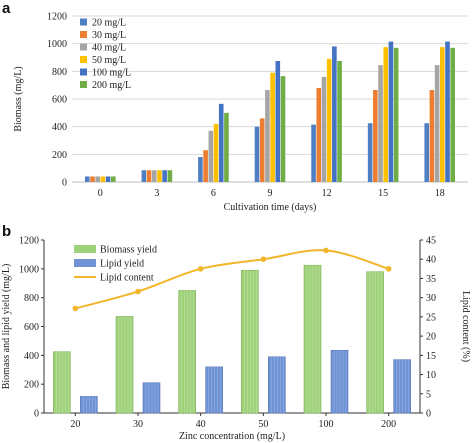 This screenshot has height=443, width=474. Describe the element at coordinates (128, 250) in the screenshot. I see `legend-label: Biomass yield` at that location.